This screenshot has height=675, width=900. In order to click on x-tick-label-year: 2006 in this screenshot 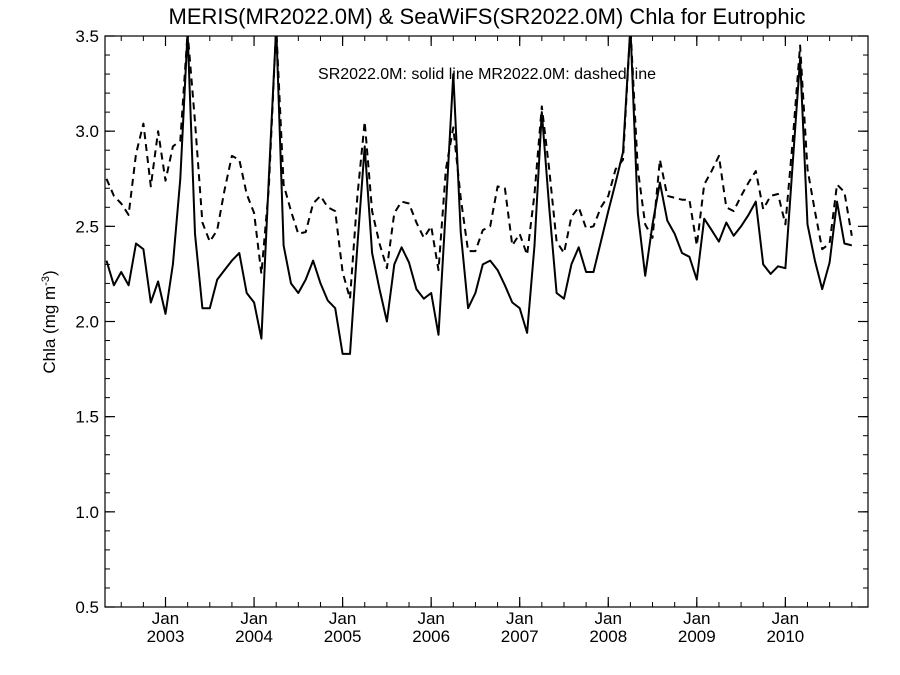, I will do `click(431, 636)`.